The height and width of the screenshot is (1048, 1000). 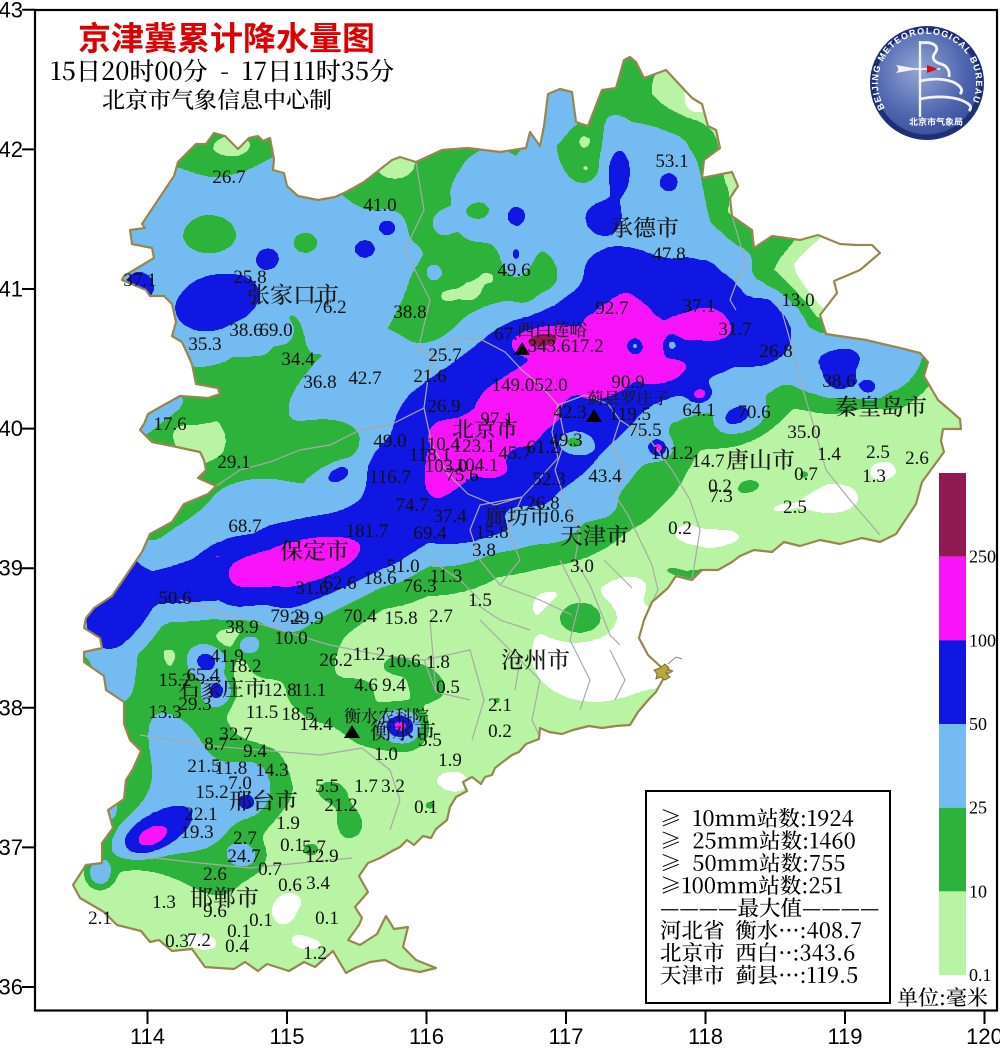 What do you see at coordinates (721, 496) in the screenshot?
I see `svg-text: 7.3` at bounding box center [721, 496].